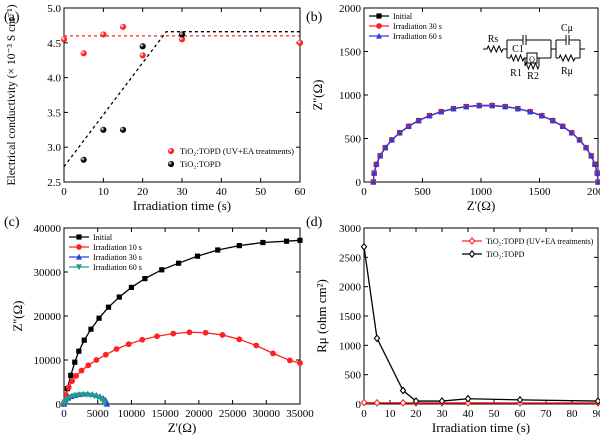 This screenshot has width=600, height=439. What do you see at coordinates (493, 49) in the screenshot?
I see `resistor-rs` at bounding box center [493, 49].